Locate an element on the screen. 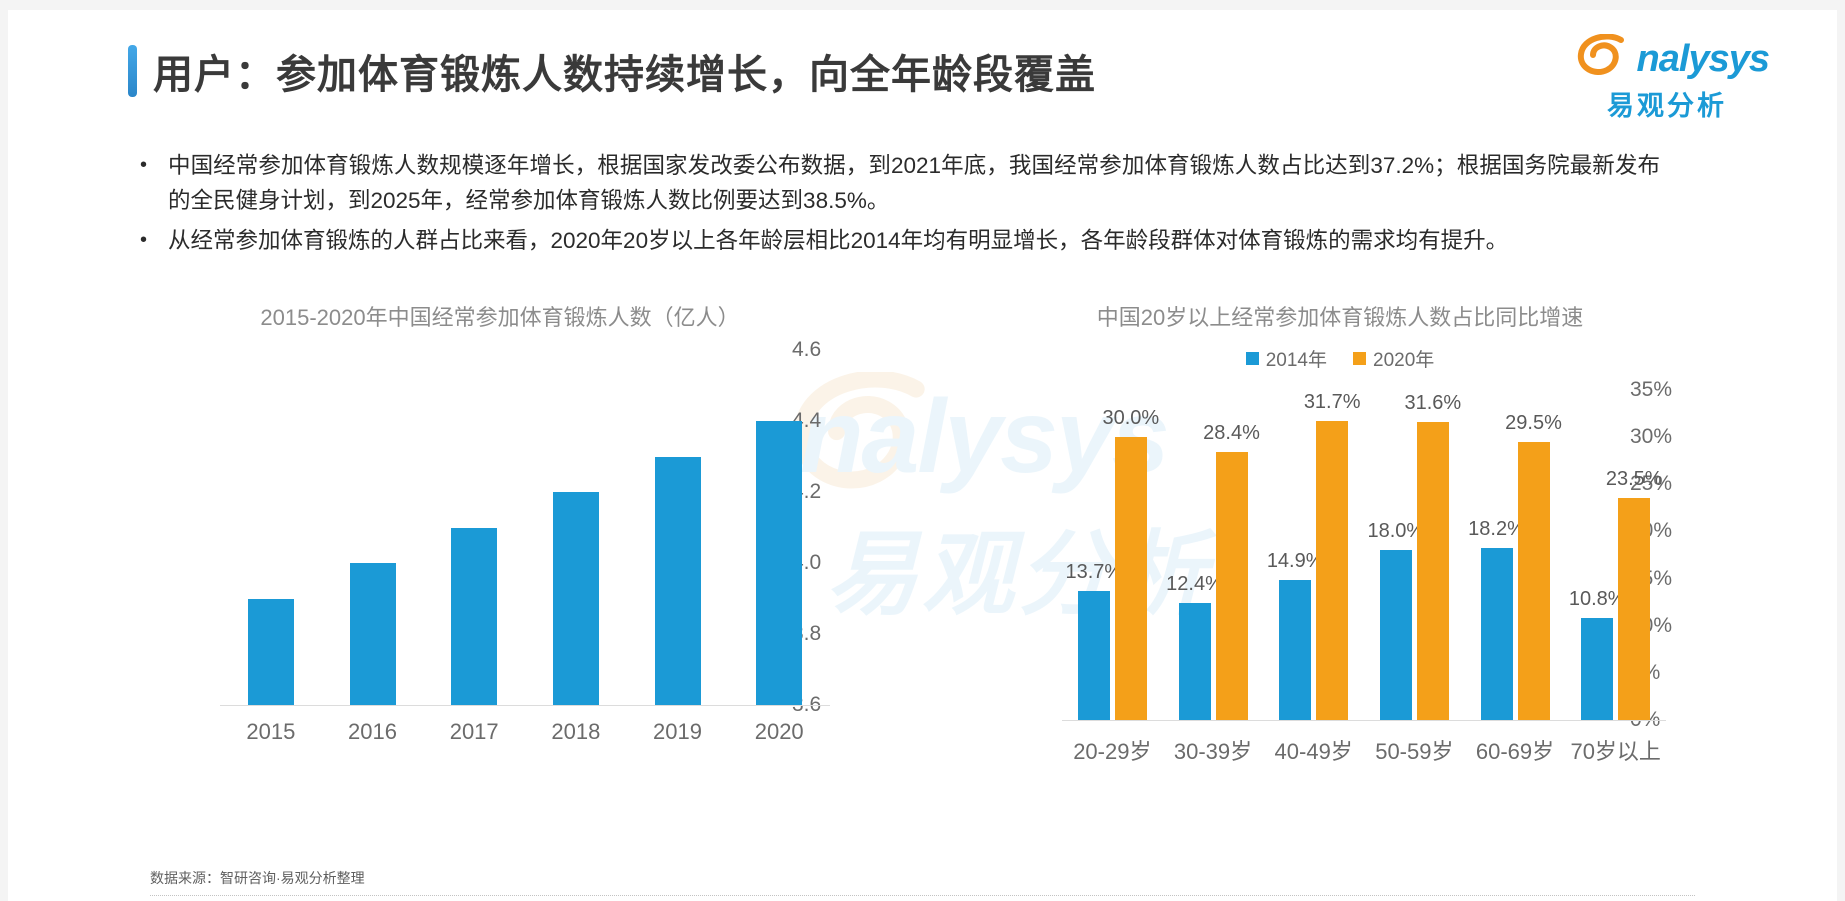  bar-value-label: 18.0% is located at coordinates (1396, 531).